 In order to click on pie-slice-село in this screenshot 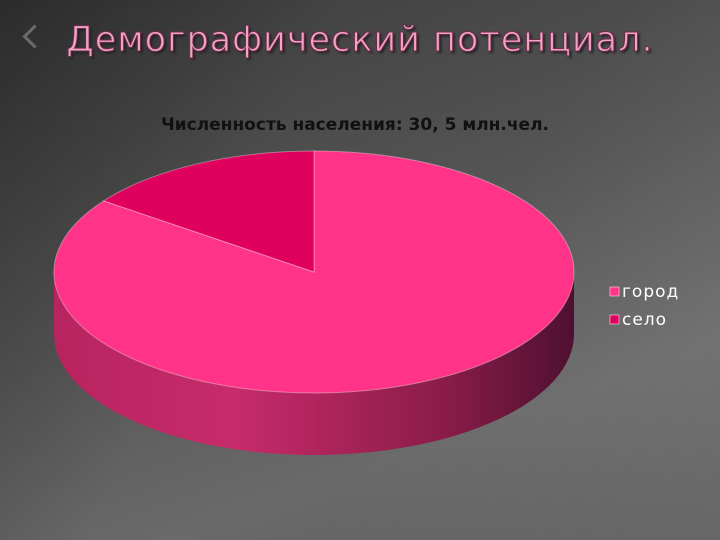, I will do `click(208, 211)`.